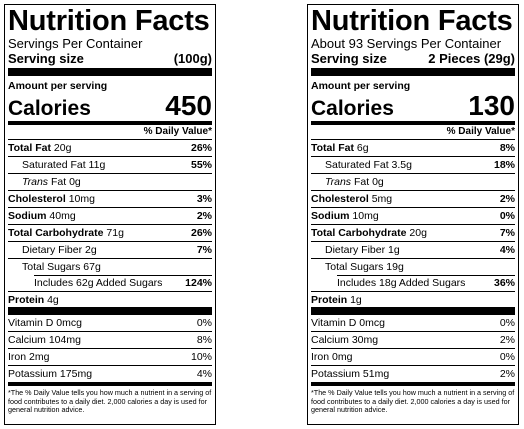  I want to click on cholesterol-row: Cholesterol 5mg 2%, so click(413, 198).